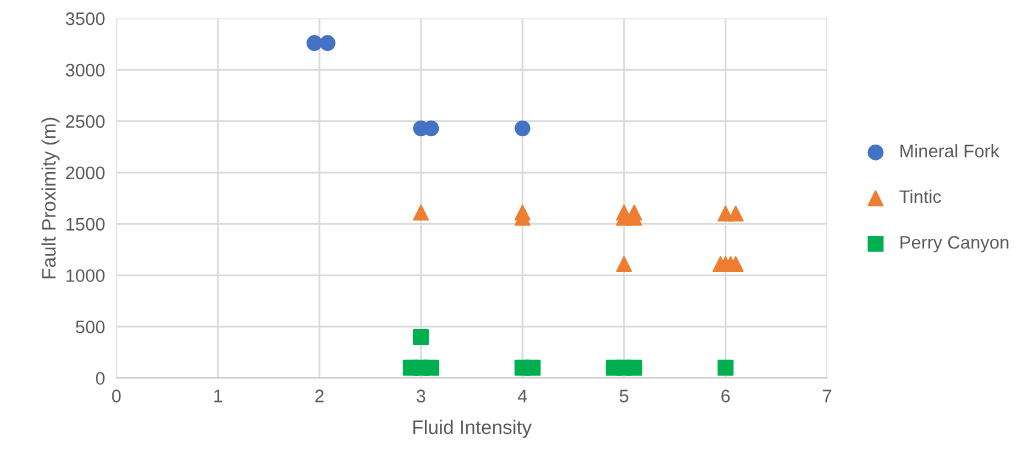 Image resolution: width=1030 pixels, height=461 pixels. I want to click on x-axis-title: Fluid Intensity, so click(472, 428).